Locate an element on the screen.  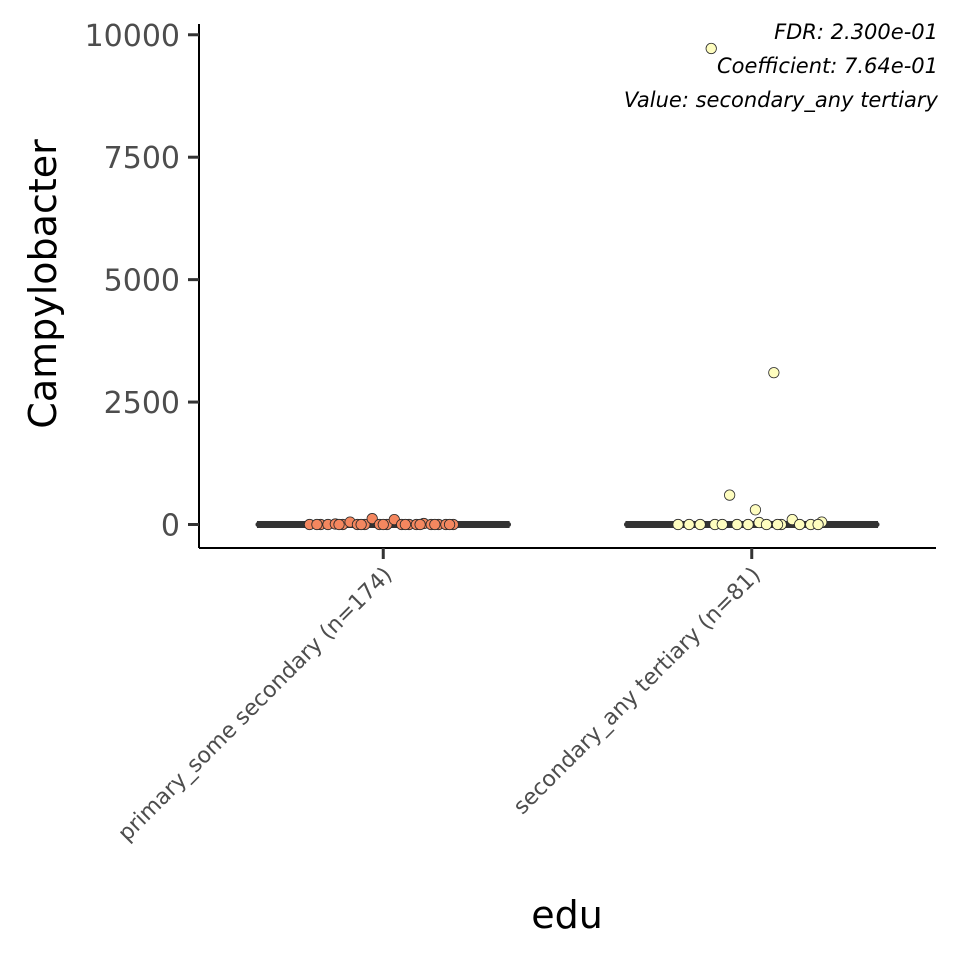
annotation-coefficient: Coefficient: 7.64e-01 is located at coordinates (827, 66).